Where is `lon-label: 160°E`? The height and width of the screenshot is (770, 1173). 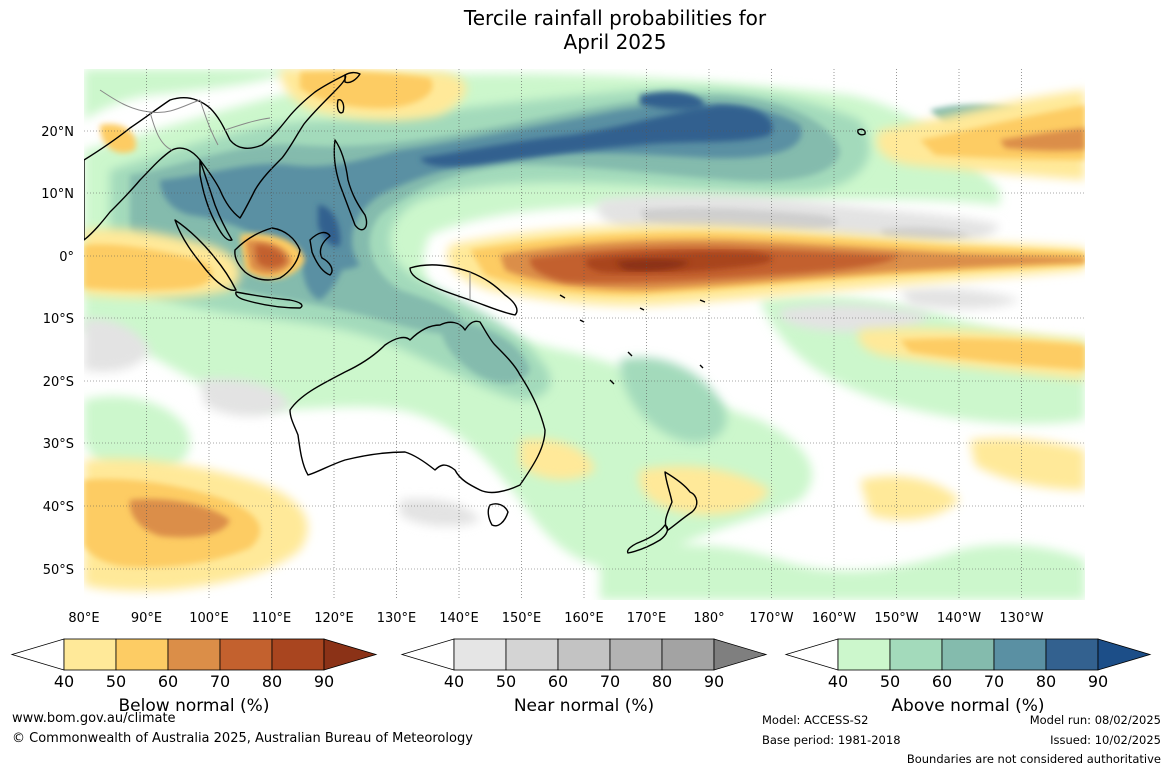 lon-label: 160°E is located at coordinates (584, 618).